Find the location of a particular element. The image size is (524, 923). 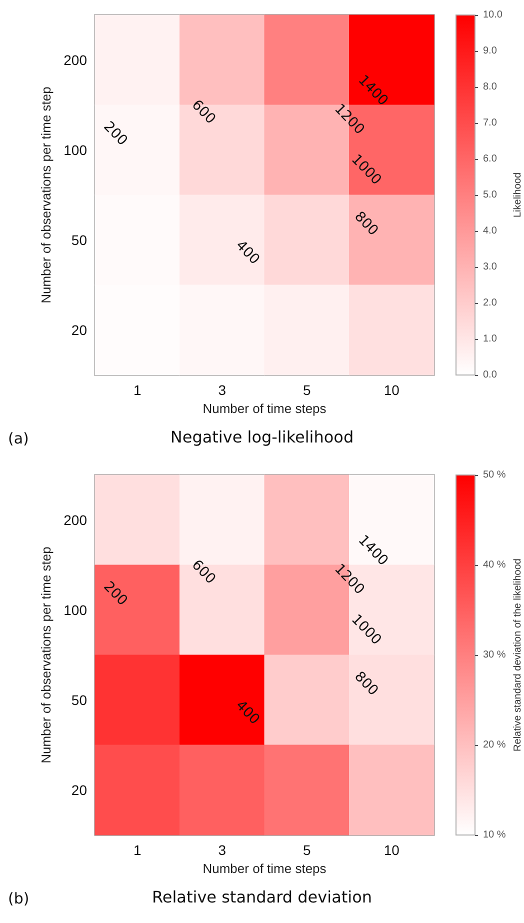

color-bar-label: 2.0 is located at coordinates (490, 303).